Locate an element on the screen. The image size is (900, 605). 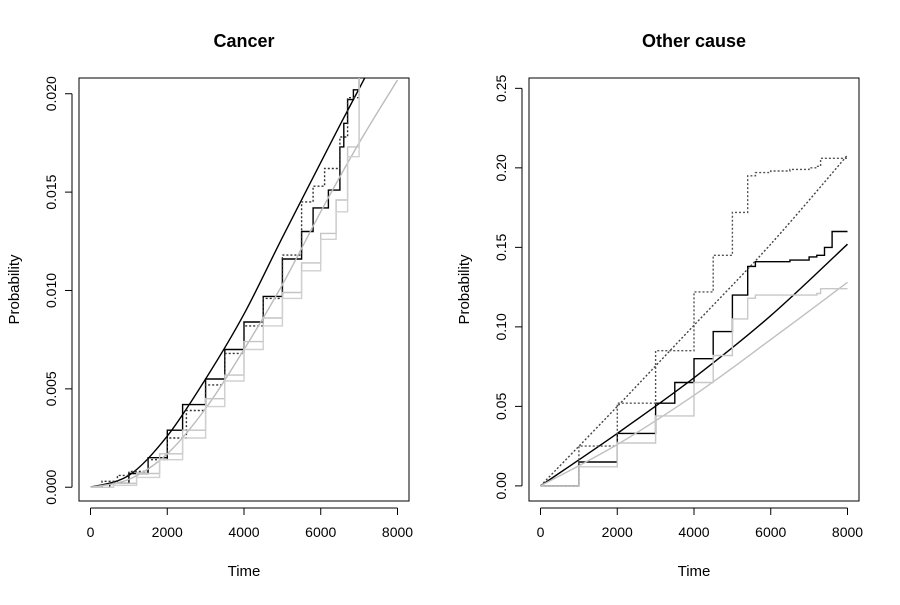
y-tick-label: 0.005 is located at coordinates (51, 388).